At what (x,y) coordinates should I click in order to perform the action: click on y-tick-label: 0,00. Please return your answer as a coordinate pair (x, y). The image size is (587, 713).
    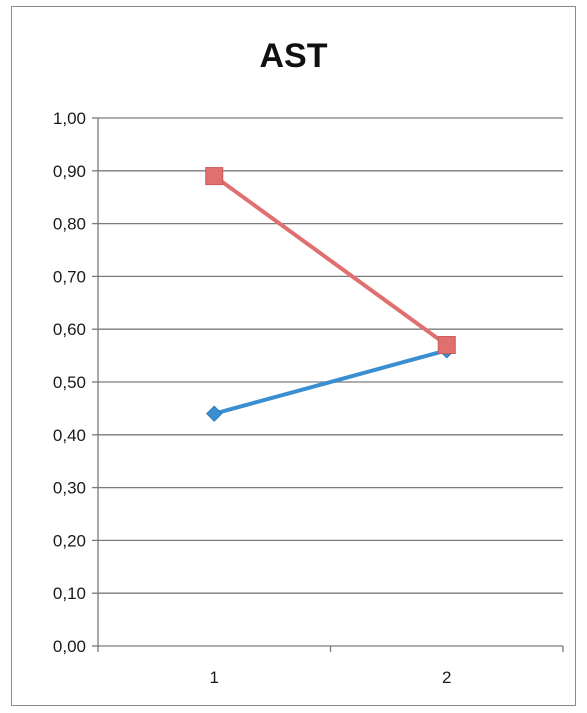
    Looking at the image, I should click on (69, 646).